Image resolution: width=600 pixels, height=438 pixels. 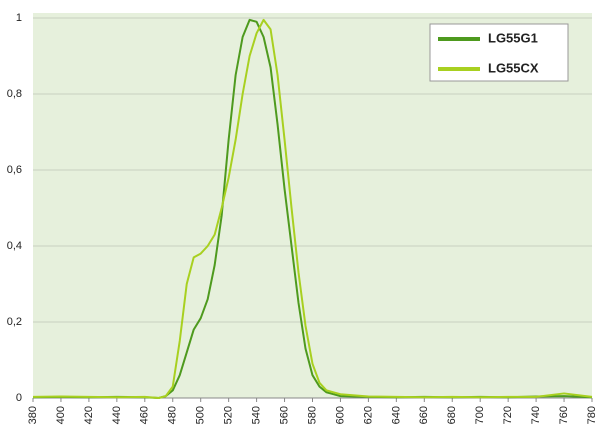 I want to click on x-tick-label: 740, so click(x=536, y=415).